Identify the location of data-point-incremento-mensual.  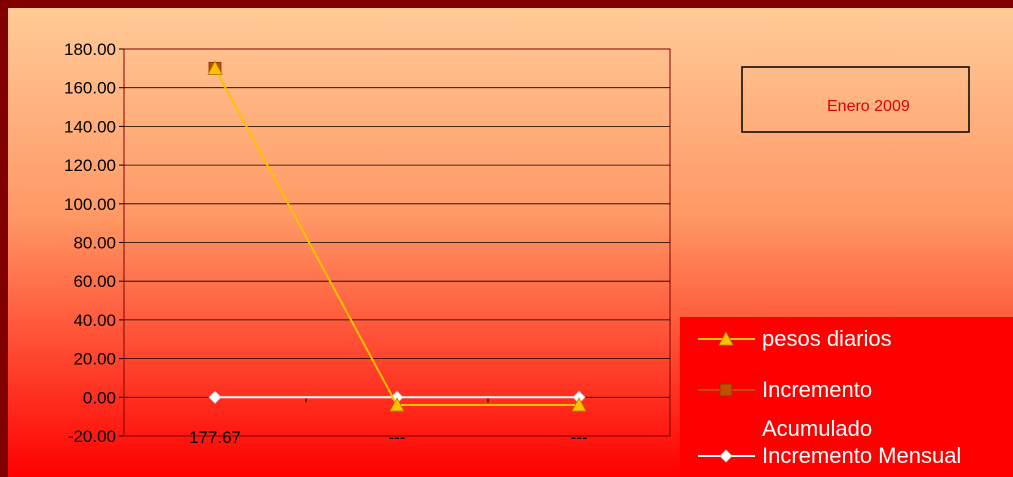
(215, 397).